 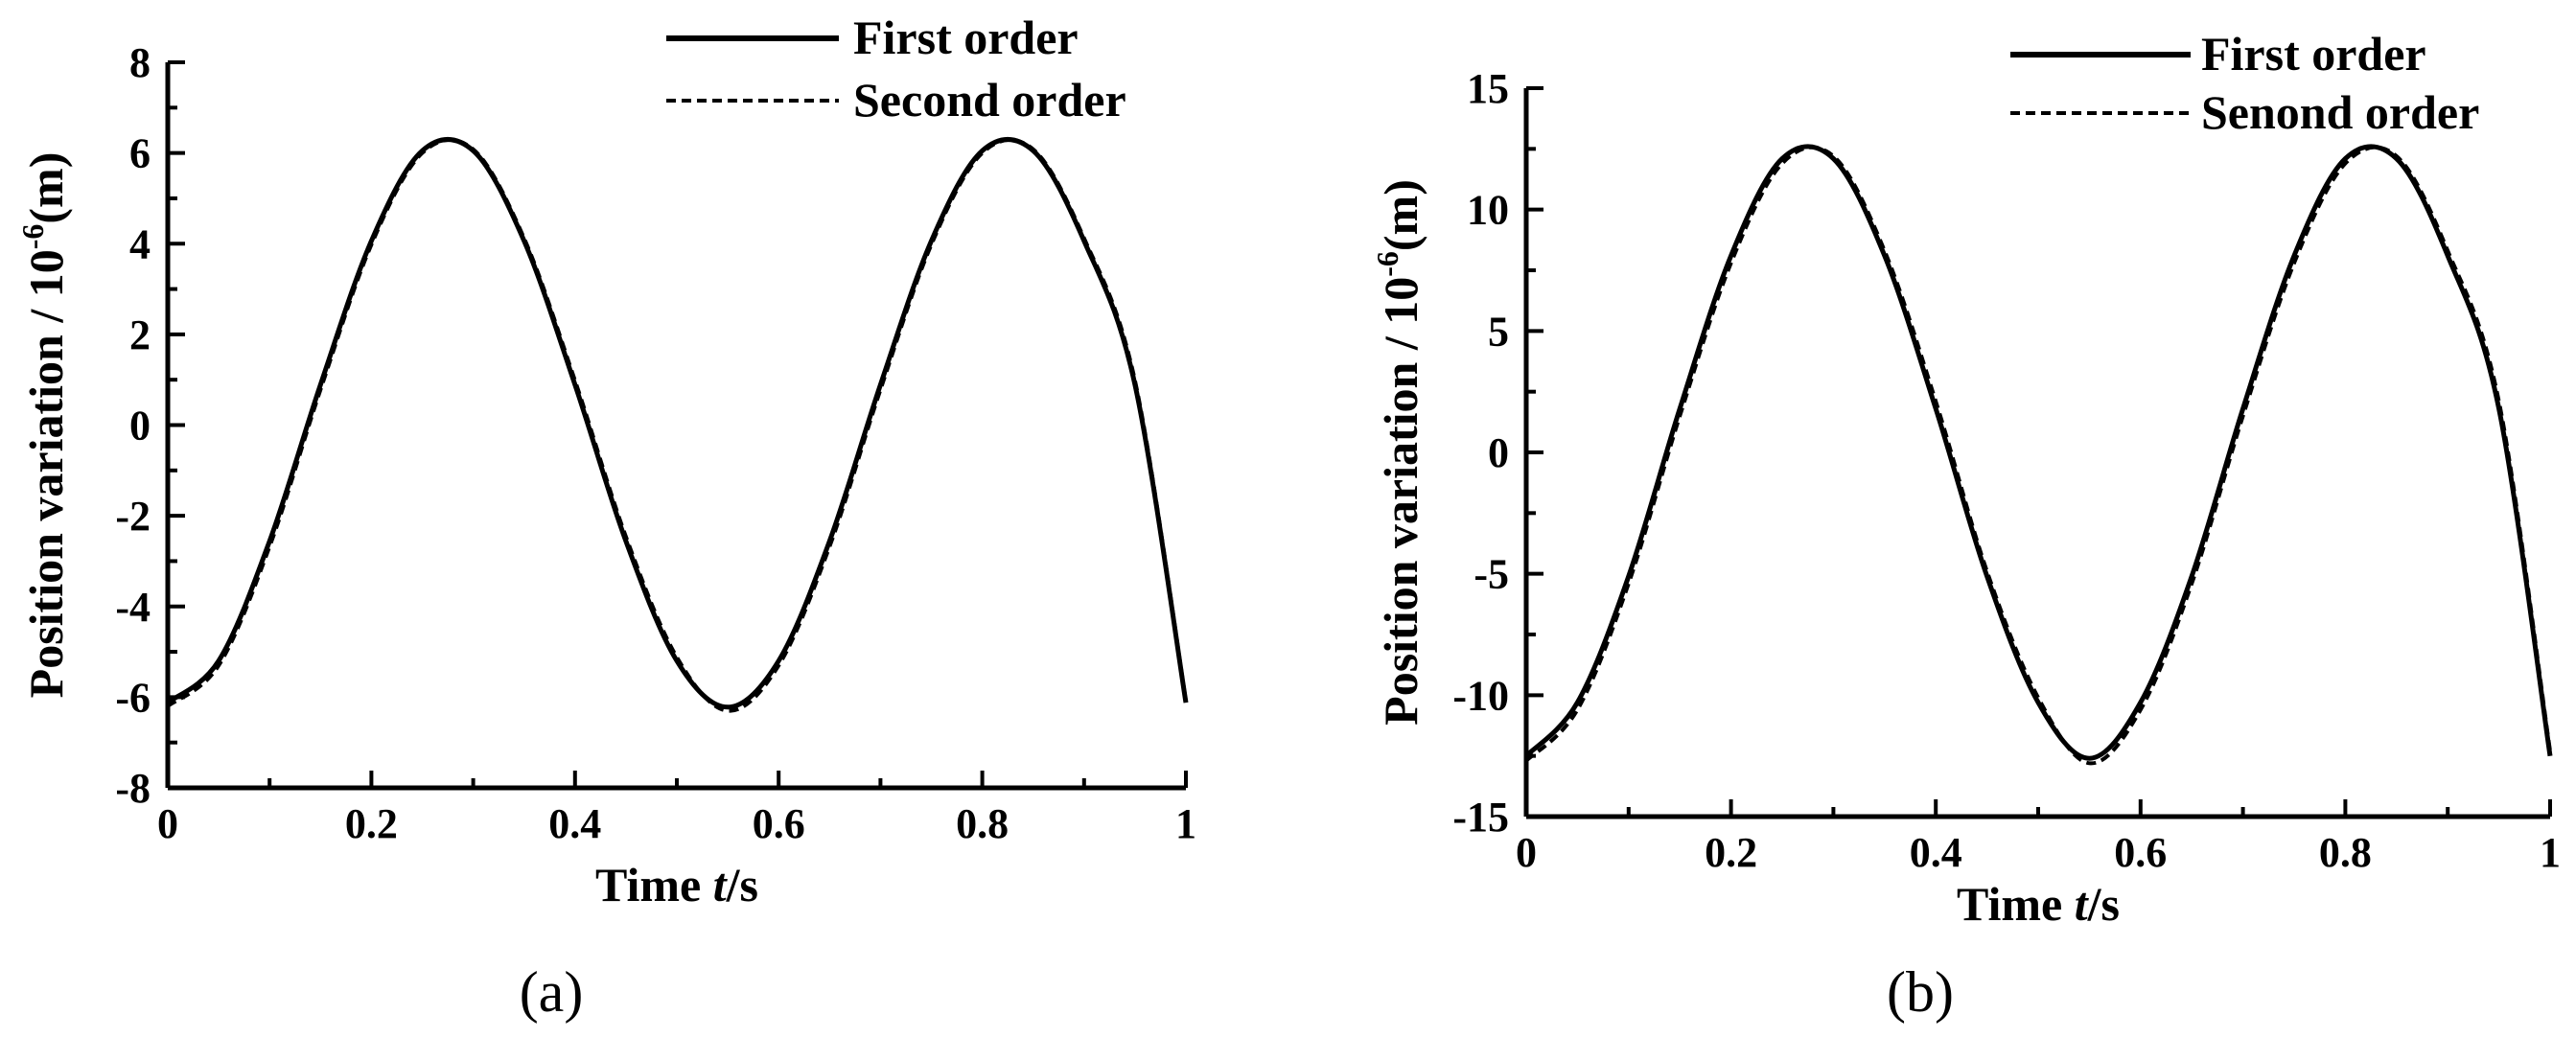 I want to click on y-tick-label: 10, so click(x=1488, y=210).